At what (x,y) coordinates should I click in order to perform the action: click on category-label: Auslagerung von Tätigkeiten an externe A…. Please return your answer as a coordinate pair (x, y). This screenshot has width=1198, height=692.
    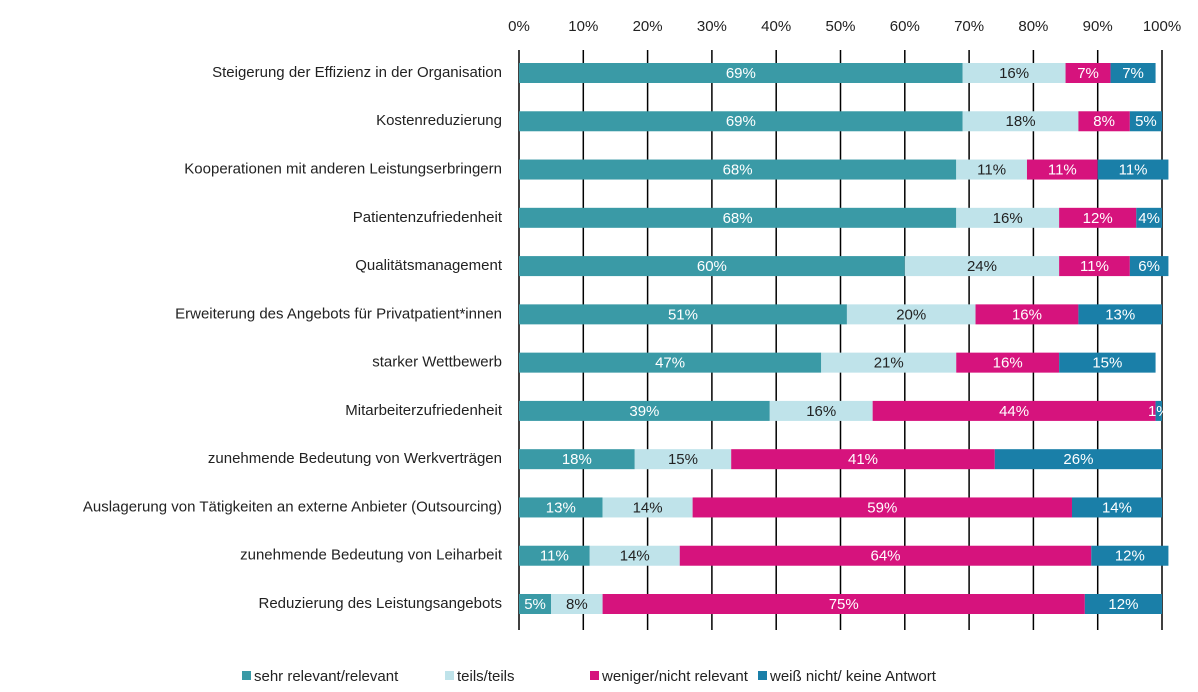
    Looking at the image, I should click on (292, 506).